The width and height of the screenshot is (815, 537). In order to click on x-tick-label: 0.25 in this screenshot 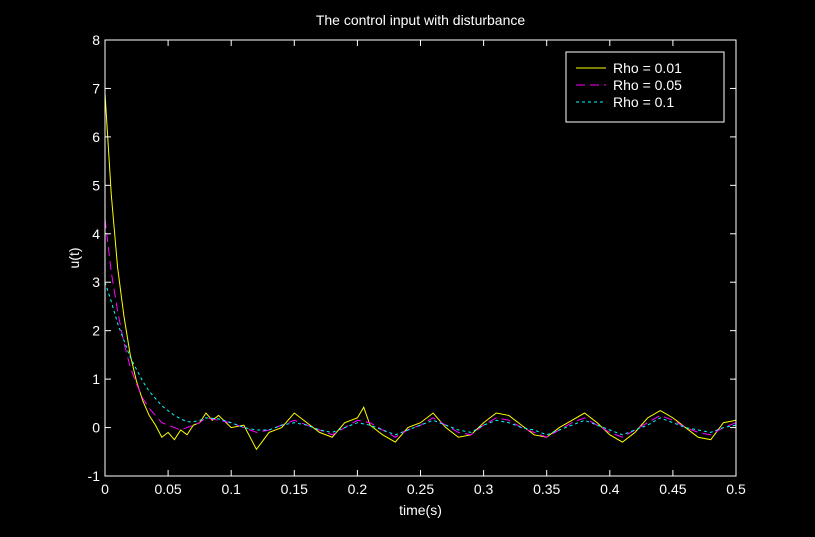, I will do `click(420, 489)`.